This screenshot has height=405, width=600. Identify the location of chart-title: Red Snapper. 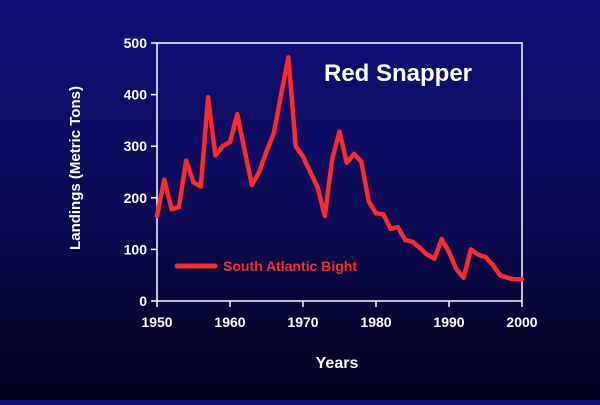
(398, 73).